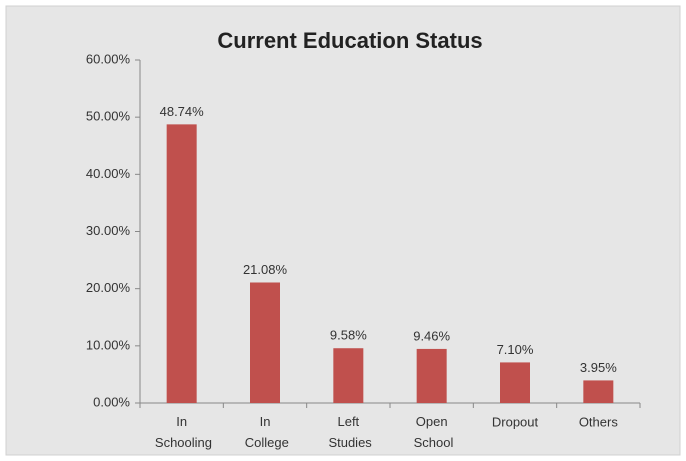 The width and height of the screenshot is (686, 461). Describe the element at coordinates (182, 111) in the screenshot. I see `data-label: 48.74%` at that location.